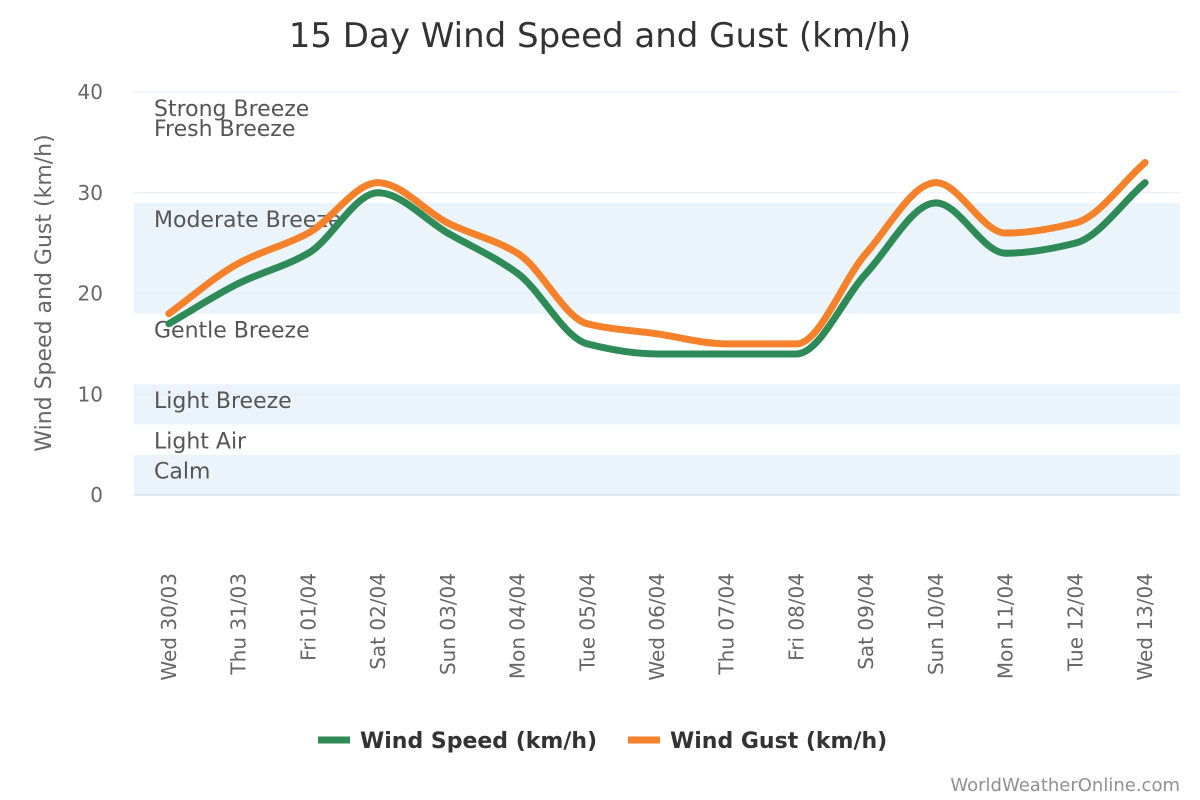 This screenshot has height=800, width=1200. What do you see at coordinates (936, 624) in the screenshot?
I see `x-tick-label: Sun 10/04` at bounding box center [936, 624].